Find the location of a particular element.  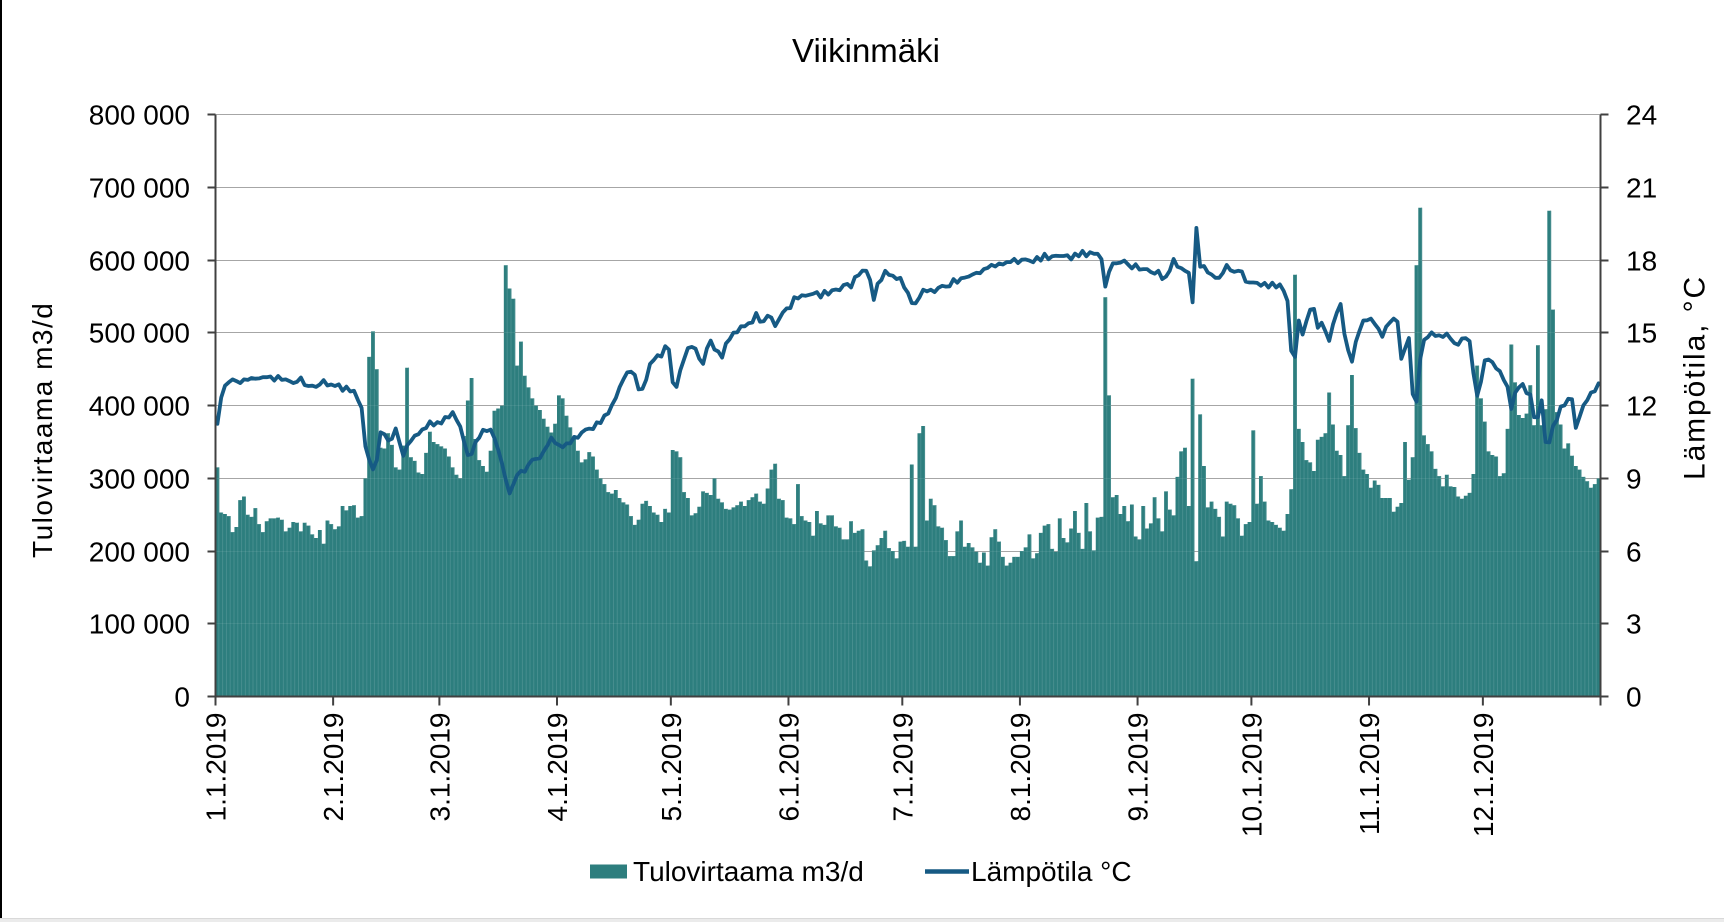

svg-text: 400 000 is located at coordinates (139, 406).